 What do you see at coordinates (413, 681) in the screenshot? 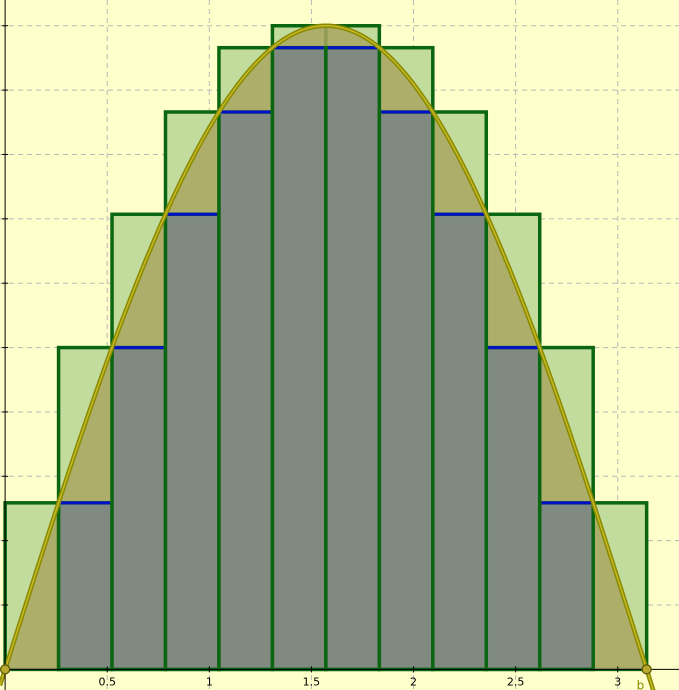
I see `x-tick-label-3: 2` at bounding box center [413, 681].